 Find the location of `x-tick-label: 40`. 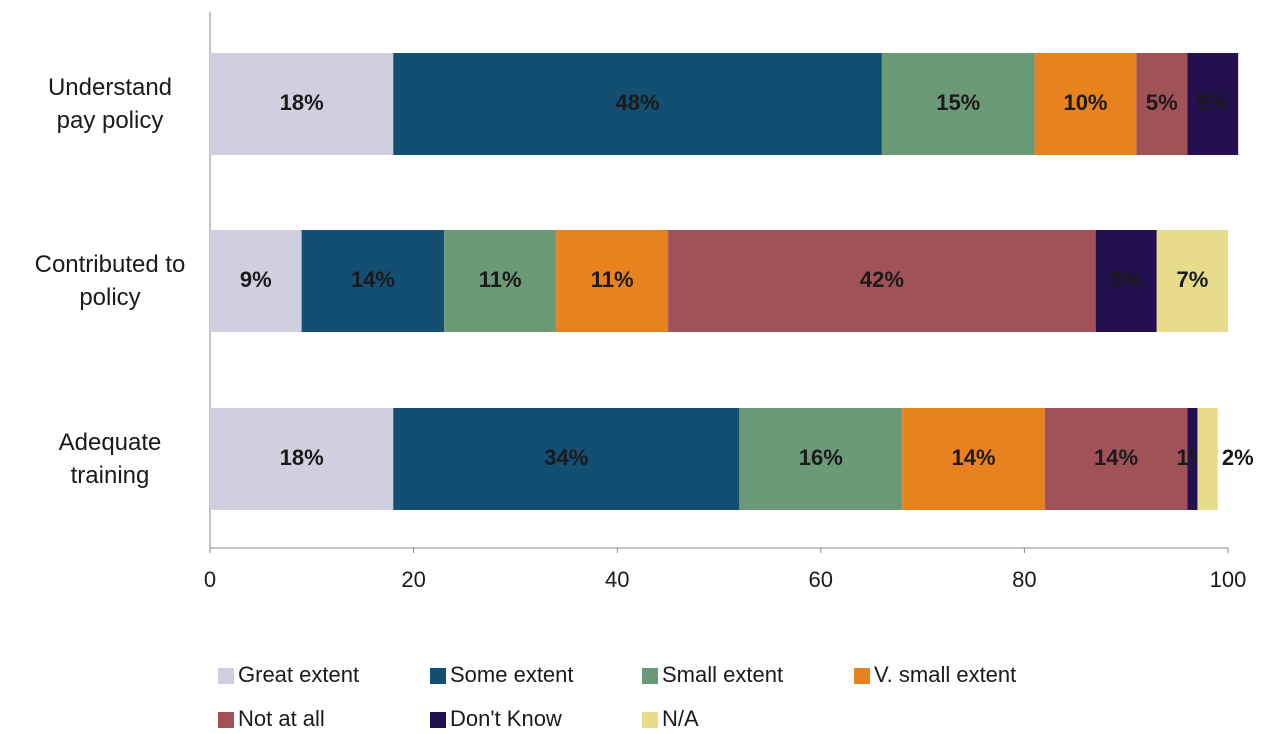

x-tick-label: 40 is located at coordinates (617, 579).